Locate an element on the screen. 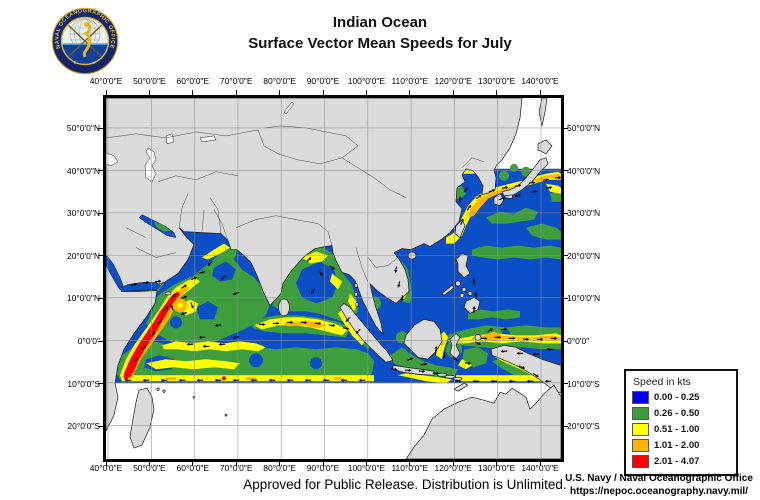 Image resolution: width=760 pixels, height=500 pixels. lat-label-left: 50°0'0"N is located at coordinates (83, 128).